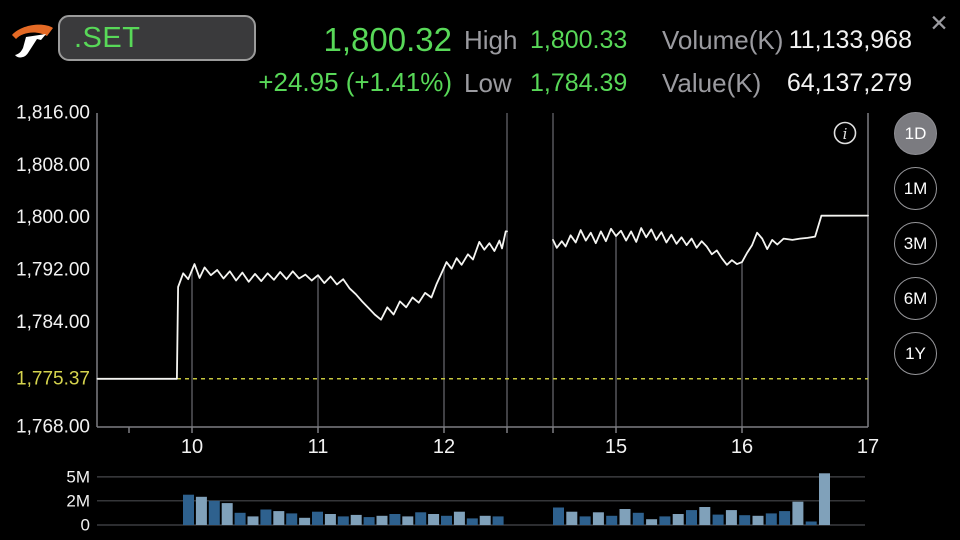 The height and width of the screenshot is (540, 960). I want to click on range-button-1m: 1M, so click(915, 188).